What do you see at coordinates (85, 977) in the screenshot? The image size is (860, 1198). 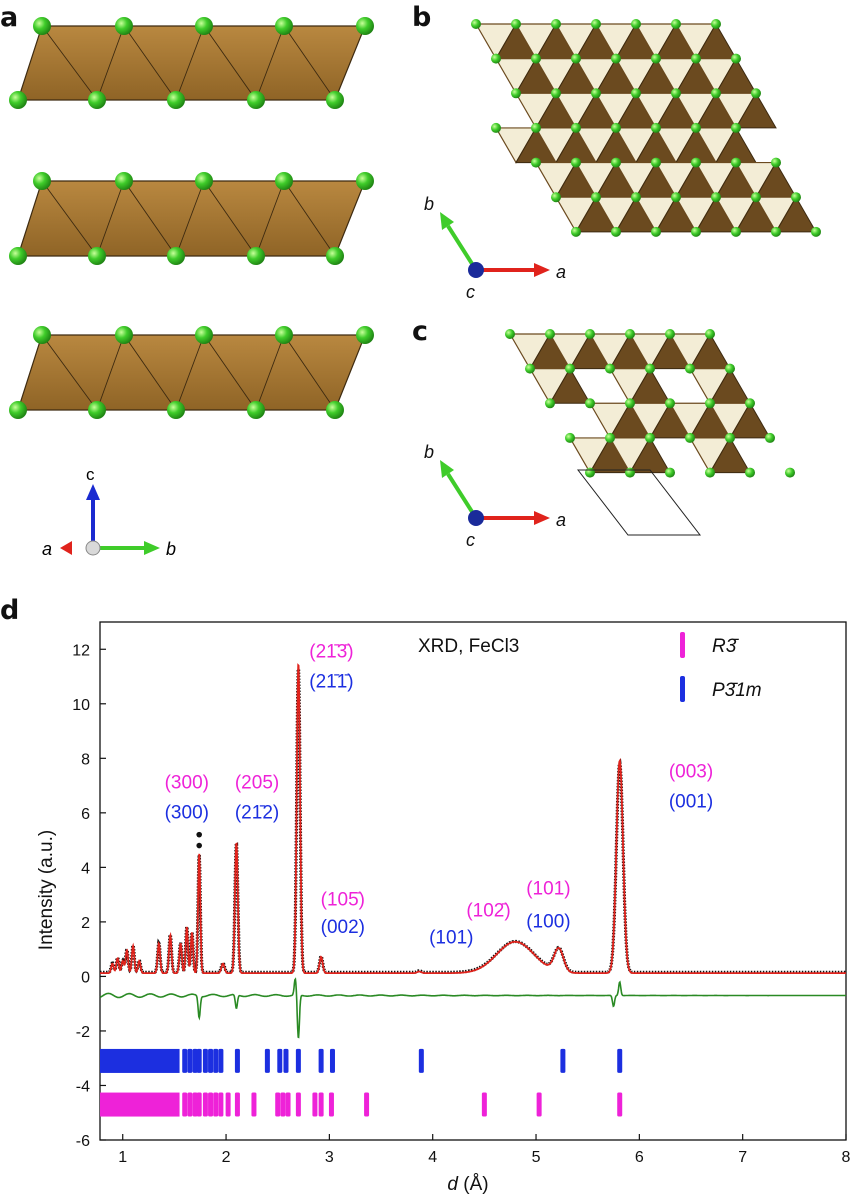 I see `y-tick-label: 0` at bounding box center [85, 977].